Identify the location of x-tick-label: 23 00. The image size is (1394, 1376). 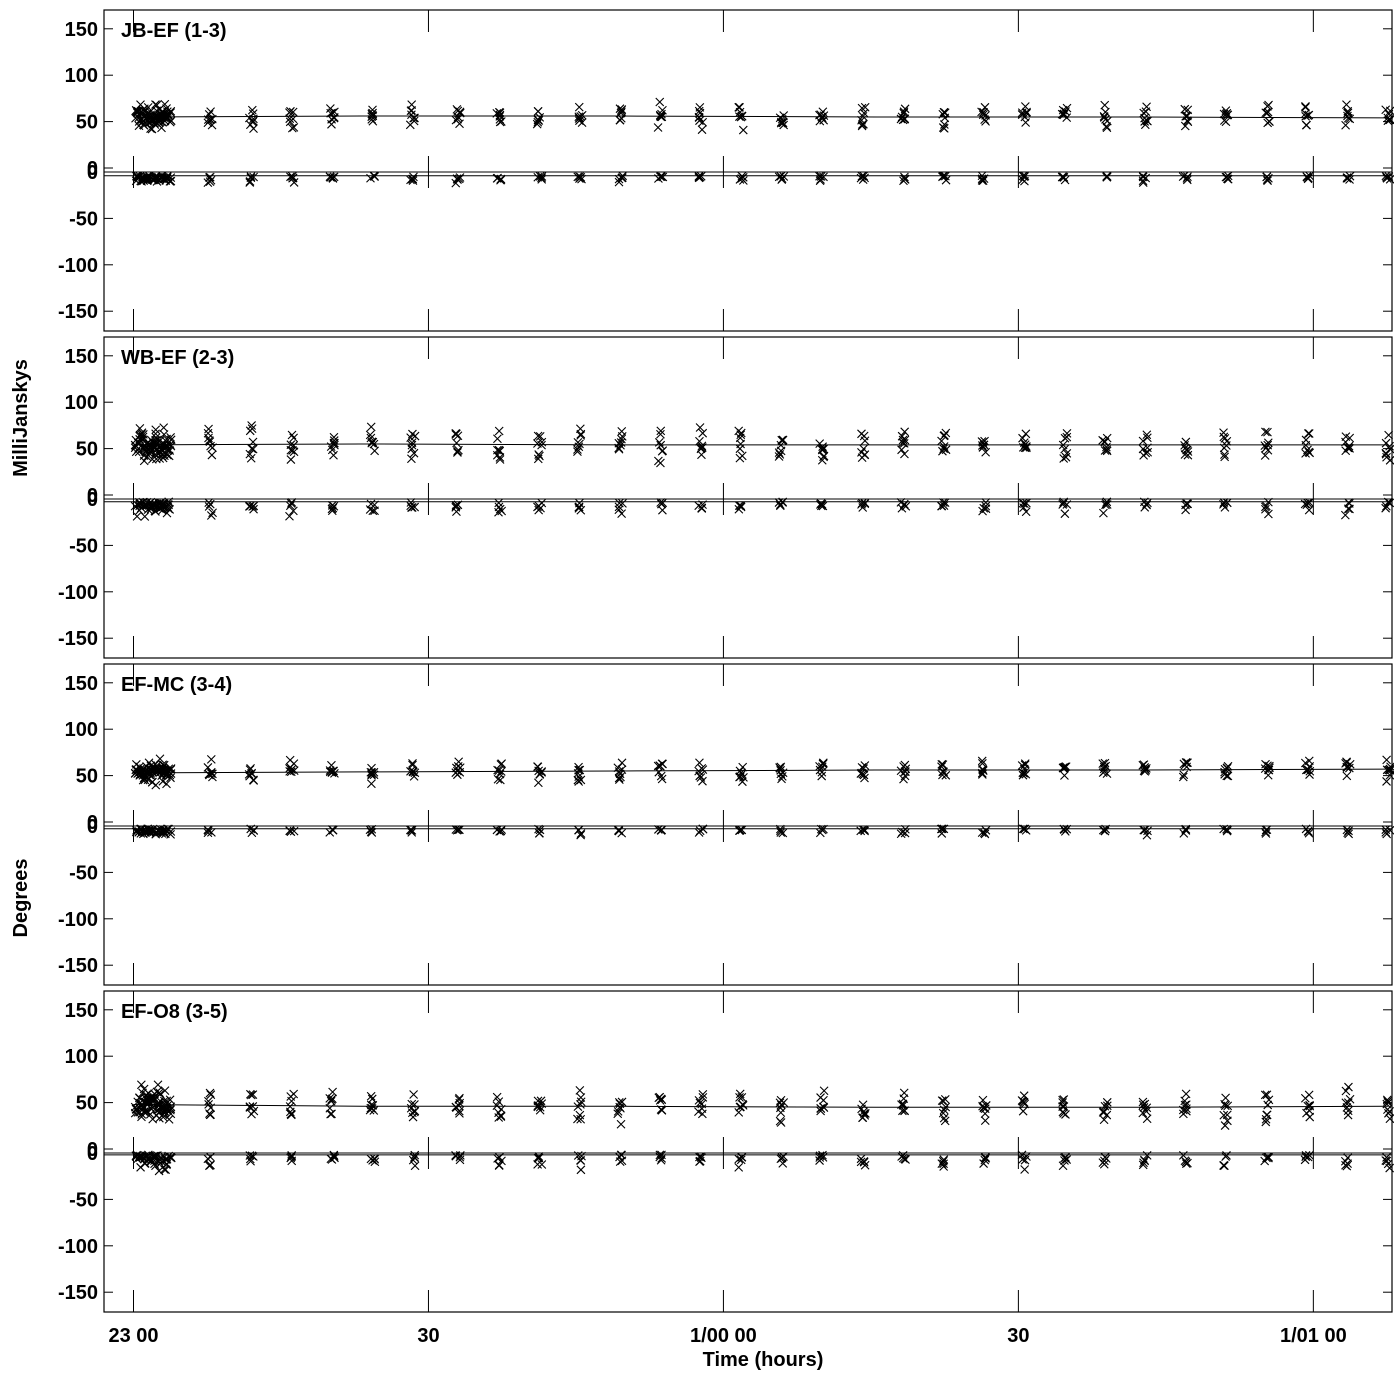
(133, 1336).